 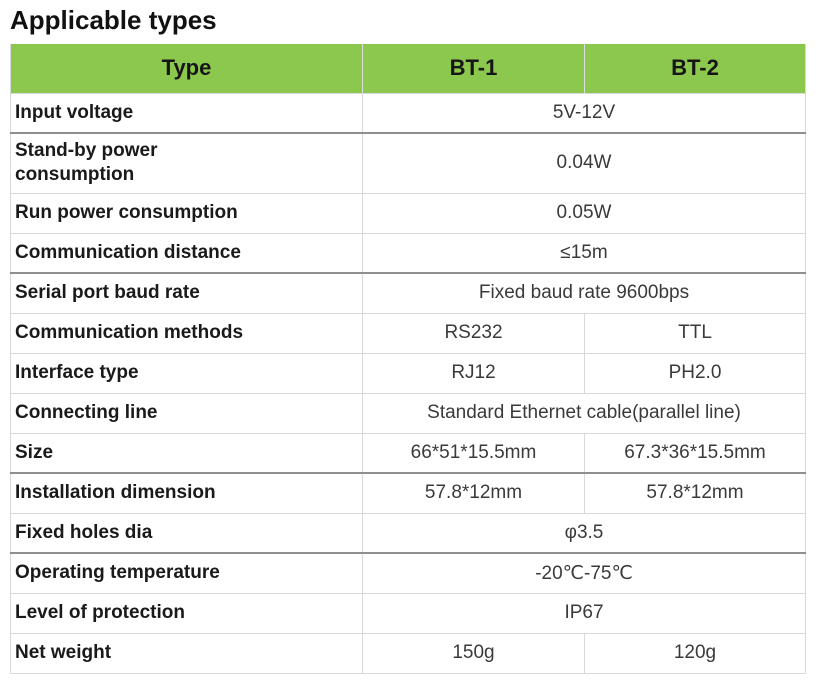 I want to click on table-row: Net weight 150g 120g, so click(x=408, y=653).